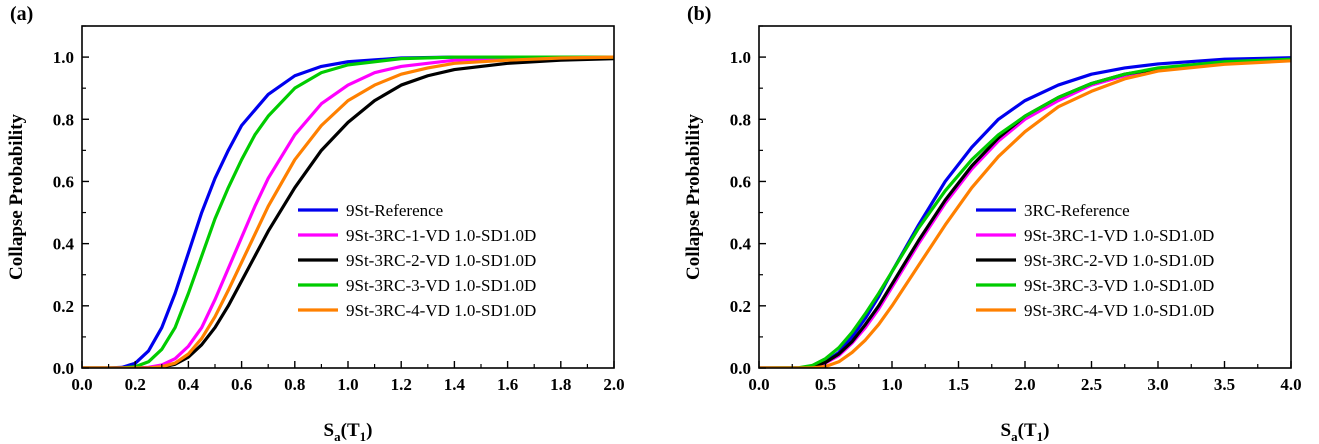 This screenshot has width=1319, height=444. What do you see at coordinates (189, 384) in the screenshot?
I see `x-tick-label: 0.4` at bounding box center [189, 384].